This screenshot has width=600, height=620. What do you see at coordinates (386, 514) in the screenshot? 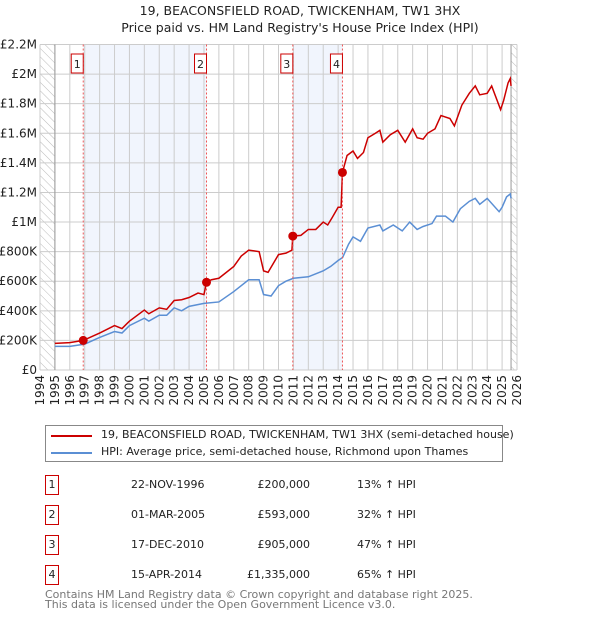
I see `sale-hpi-change: 32% ↑ HPI` at bounding box center [386, 514].